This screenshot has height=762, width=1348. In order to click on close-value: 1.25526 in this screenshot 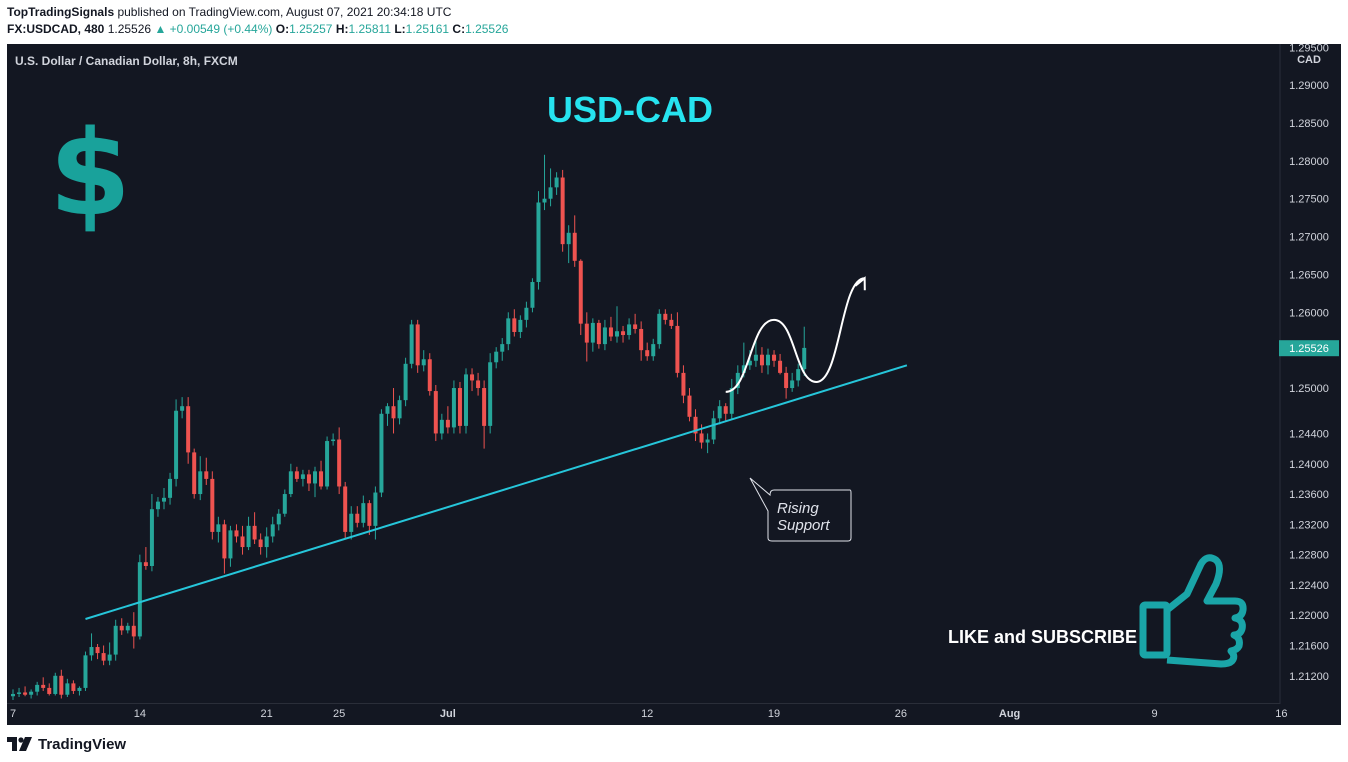, I will do `click(487, 29)`.